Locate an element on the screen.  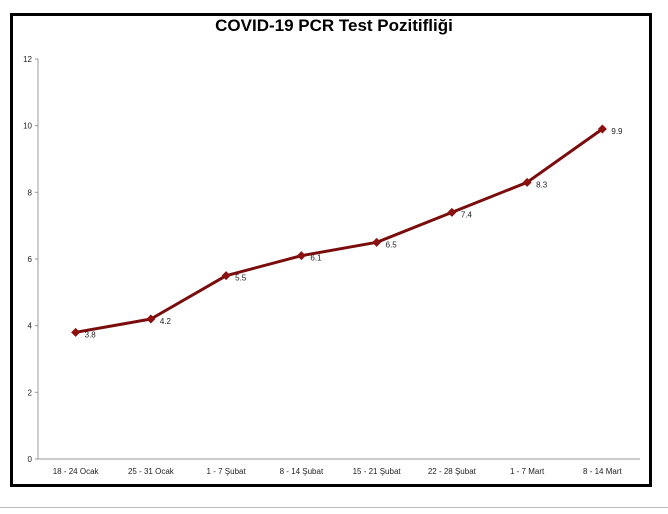
x-tick-label: 8 - 14 Şubat is located at coordinates (302, 471).